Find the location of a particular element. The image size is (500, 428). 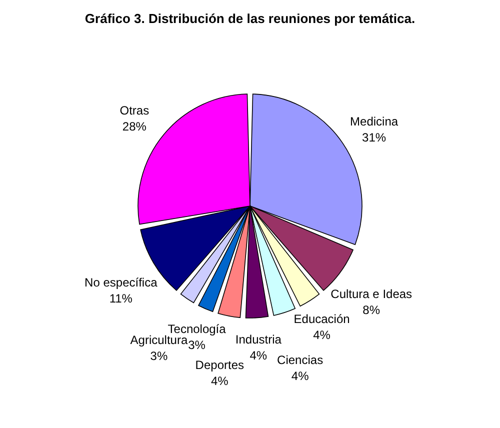

data-label: 11% is located at coordinates (121, 298).